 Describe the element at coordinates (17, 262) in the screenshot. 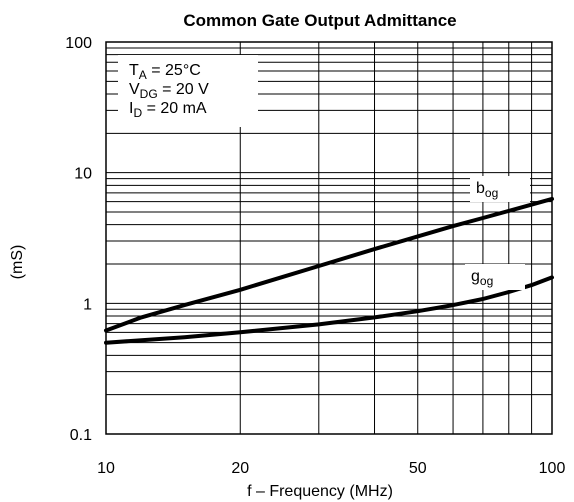

I see `y-axis-label: (mS)` at that location.